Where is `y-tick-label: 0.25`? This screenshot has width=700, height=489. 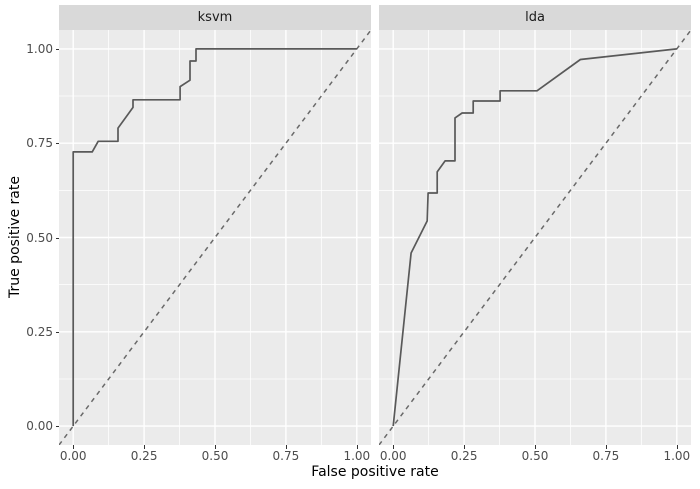 y-tick-label: 0.25 is located at coordinates (39, 331).